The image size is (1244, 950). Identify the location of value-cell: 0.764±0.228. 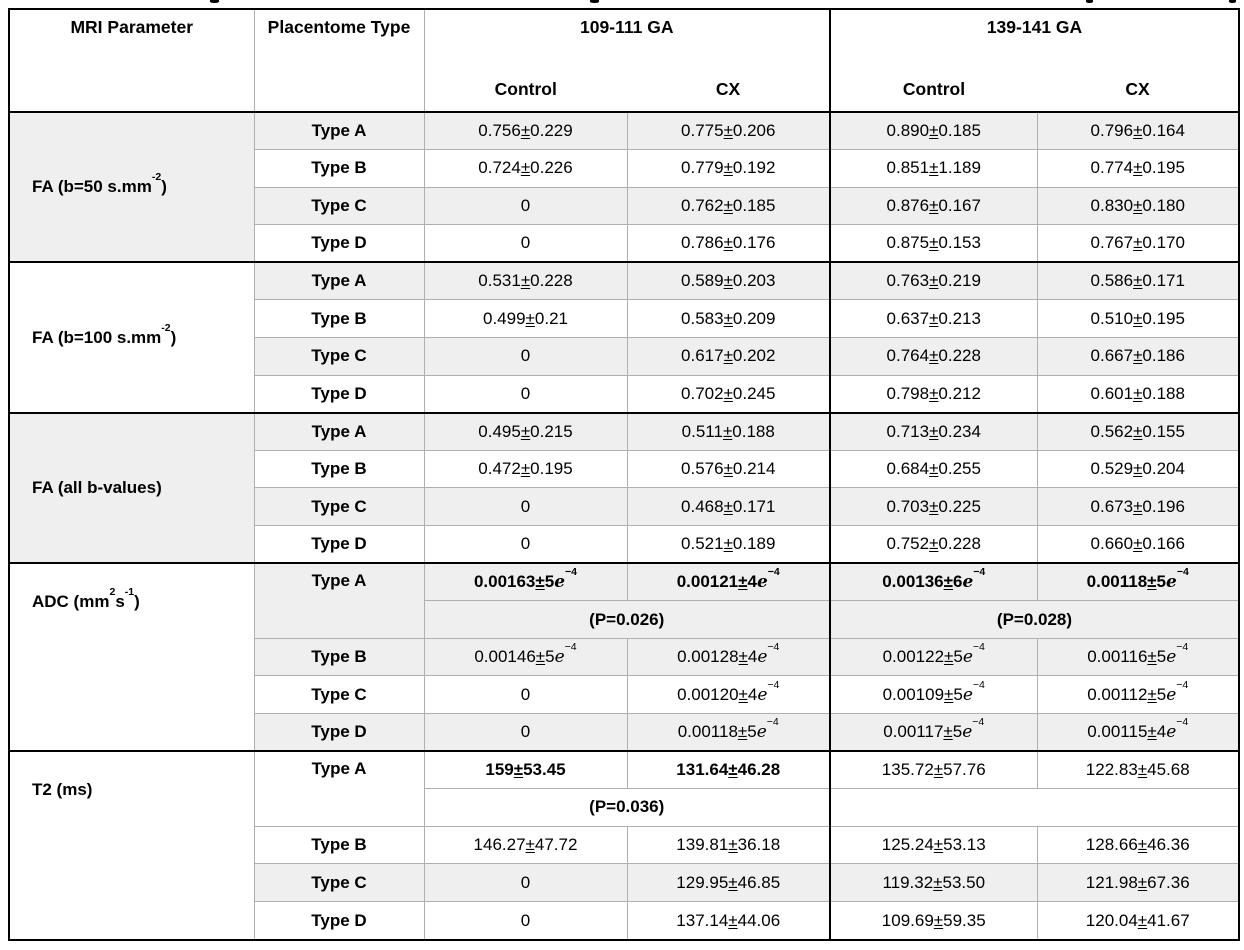
(933, 356).